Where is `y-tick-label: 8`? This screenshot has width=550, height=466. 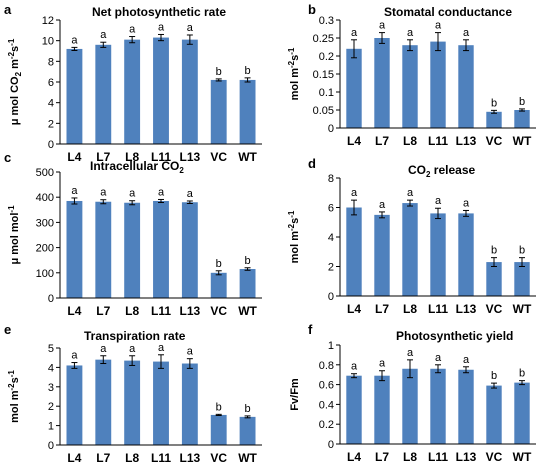 y-tick-label: 8 is located at coordinates (331, 179).